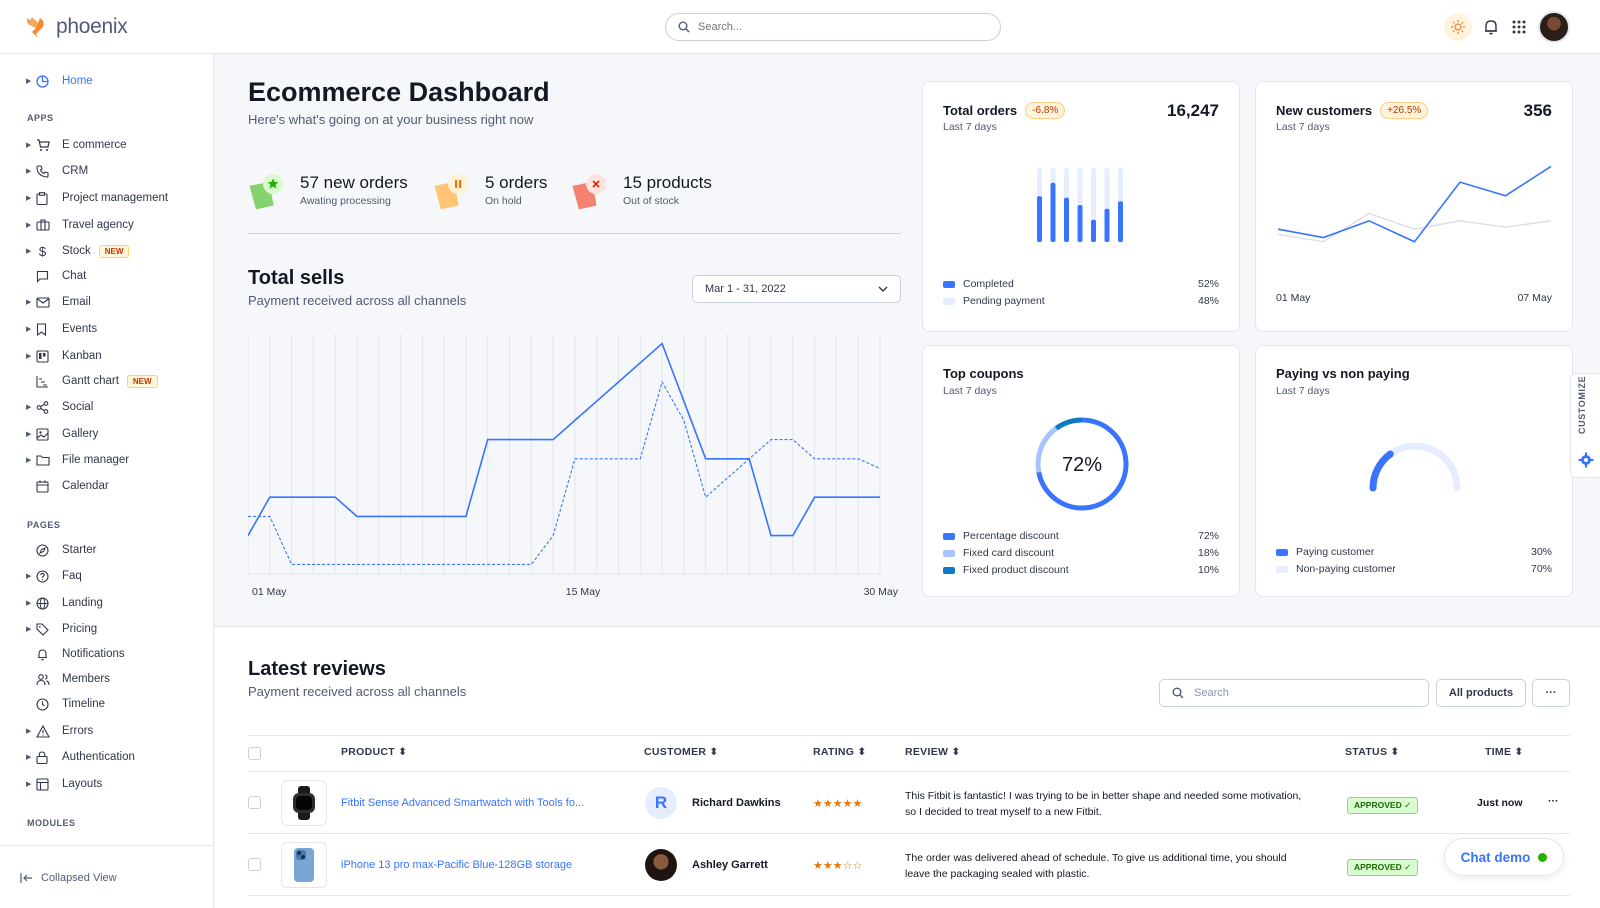  What do you see at coordinates (269, 592) in the screenshot?
I see `x-tick-label: 01 May` at bounding box center [269, 592].